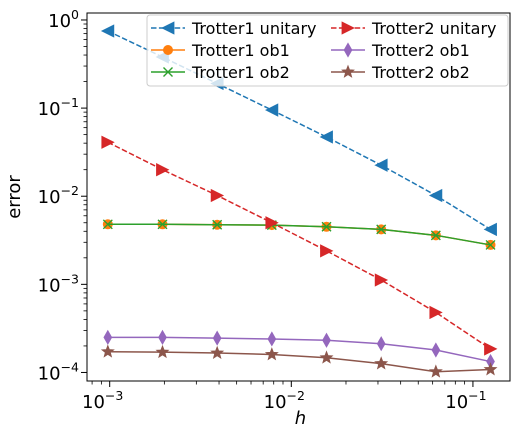 The width and height of the screenshot is (517, 427). What do you see at coordinates (58, 195) in the screenshot?
I see `y-tick-label: 10⁻²` at bounding box center [58, 195].